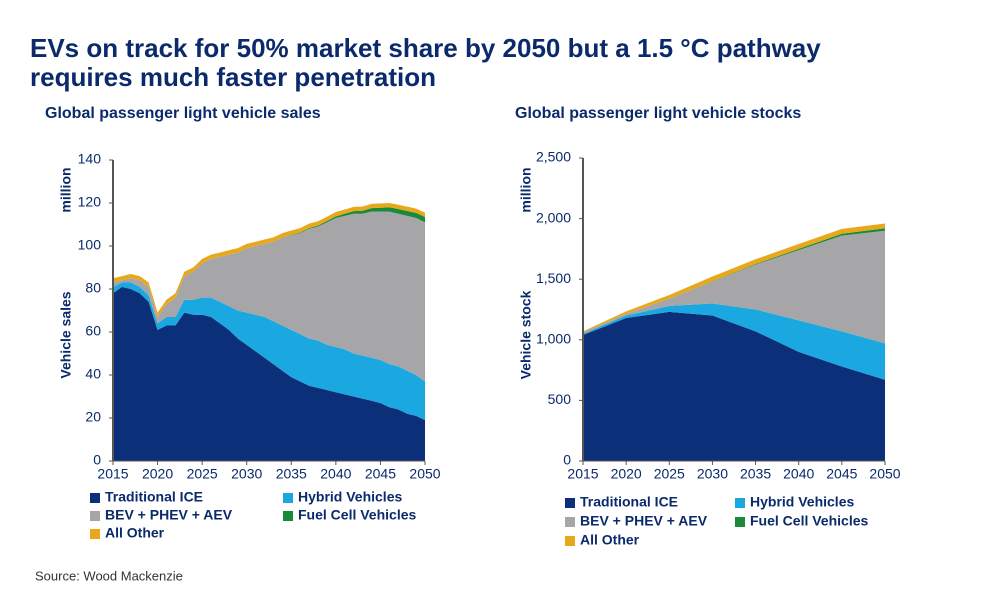  Describe the element at coordinates (90, 202) in the screenshot. I see `y-tick-label: 120` at that location.